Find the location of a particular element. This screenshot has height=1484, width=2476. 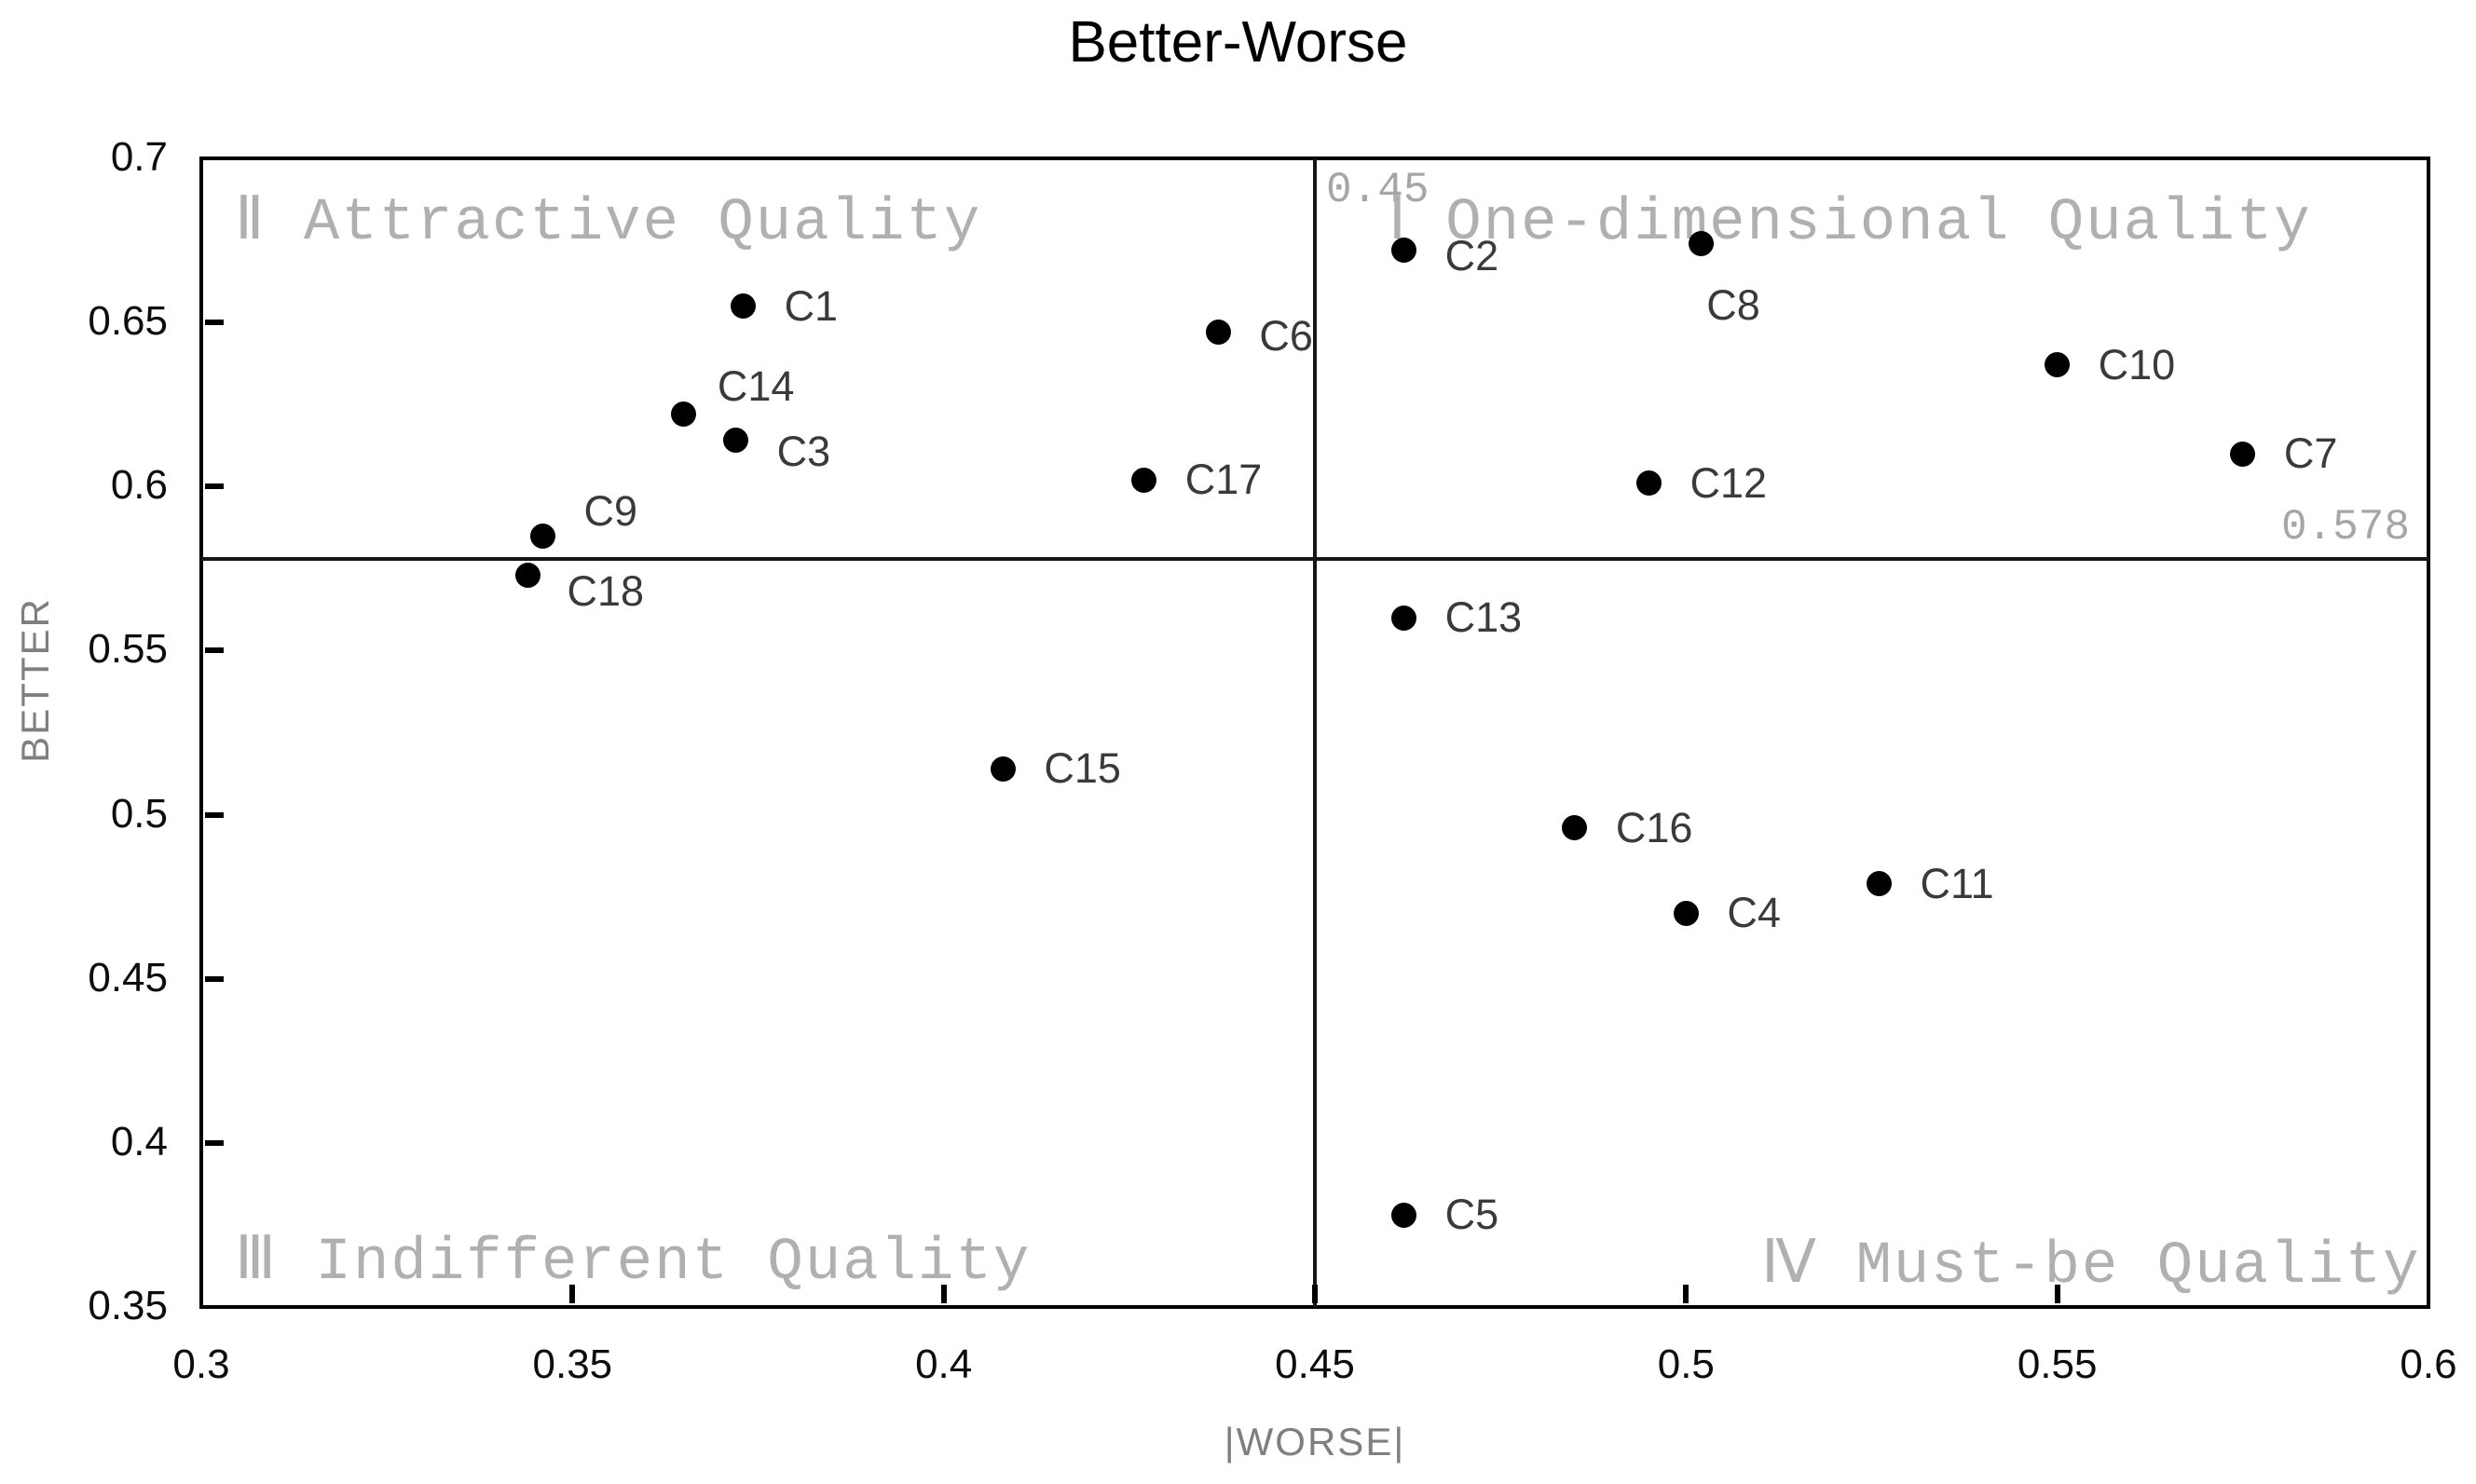

x-axis-tick-label: 0.4 is located at coordinates (944, 1364).